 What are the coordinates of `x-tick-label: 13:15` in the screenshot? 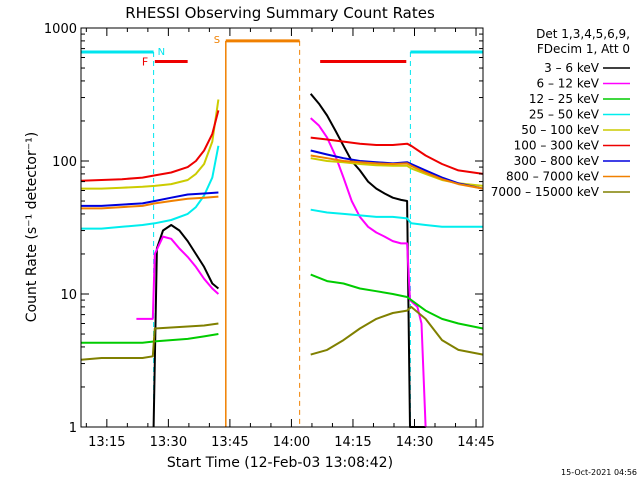 It's located at (106, 442).